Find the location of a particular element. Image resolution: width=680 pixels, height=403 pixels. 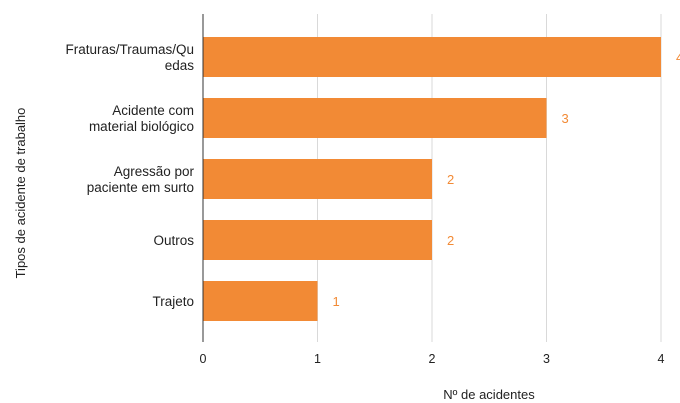

category-label-4: Trajeto is located at coordinates (173, 301).